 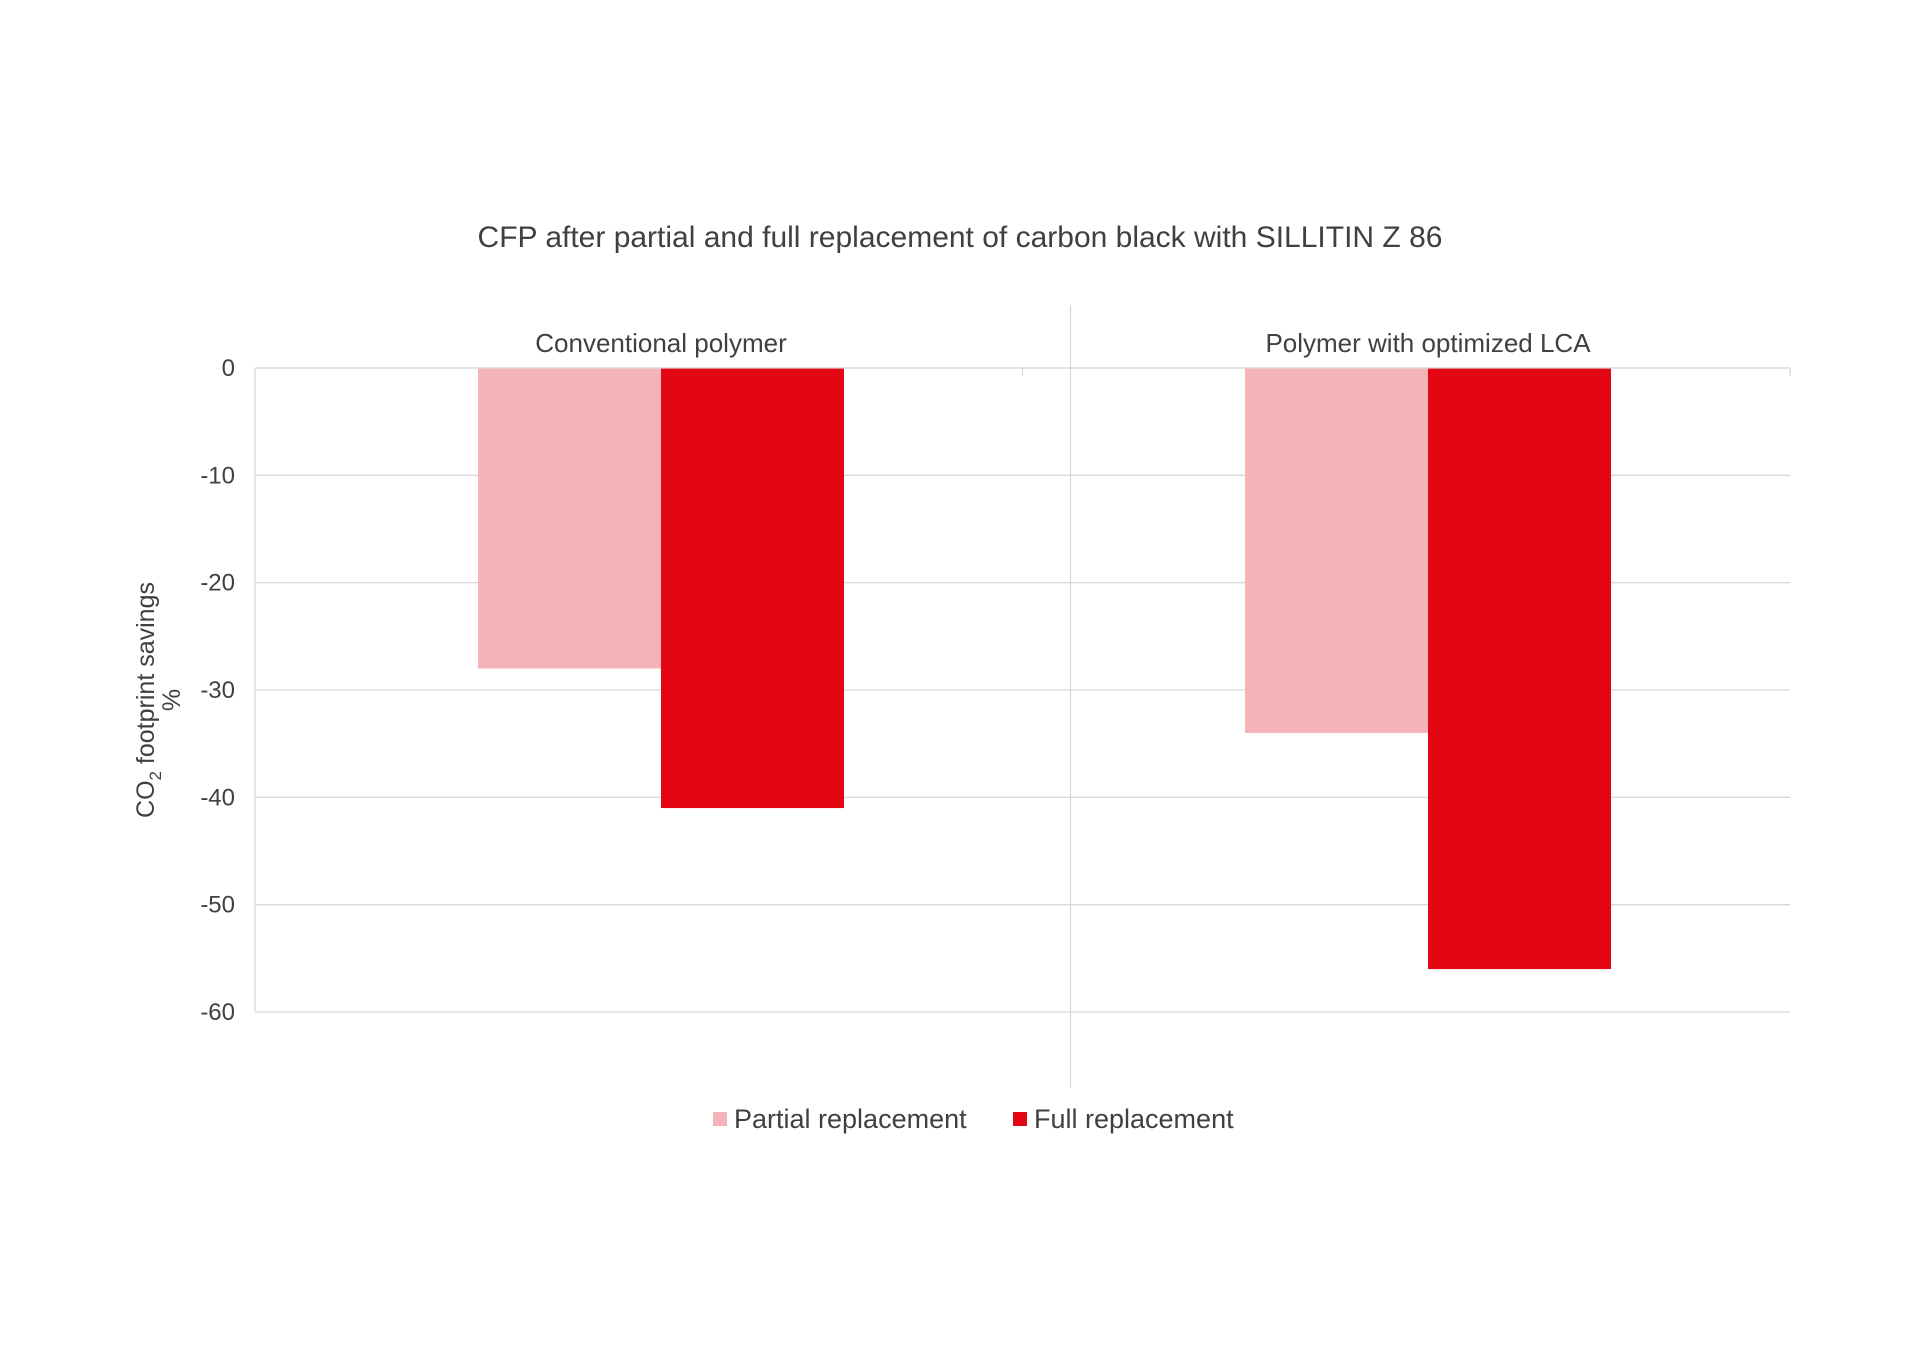 I want to click on y-axis-label: CO2 footprint savings, so click(x=148, y=700).